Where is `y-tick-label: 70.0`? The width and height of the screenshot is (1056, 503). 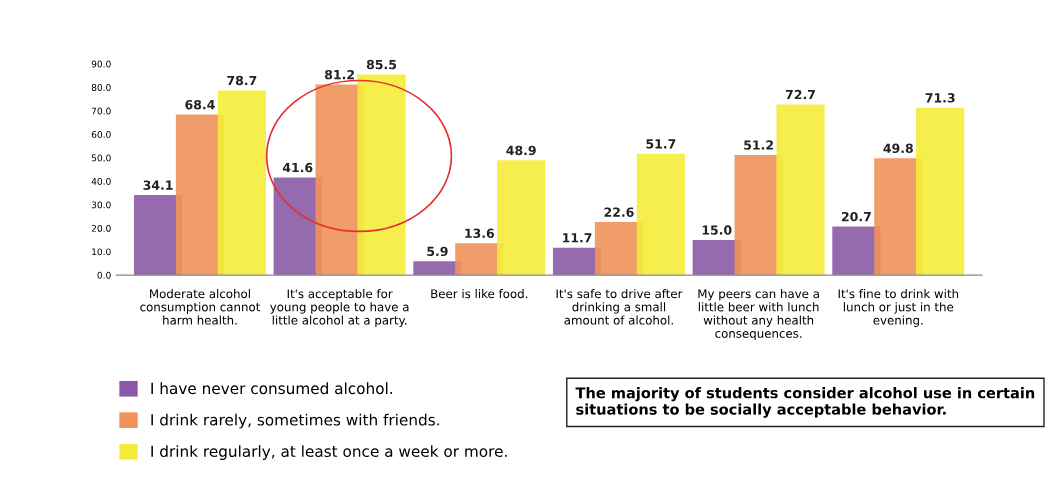
y-tick-label: 70.0 is located at coordinates (101, 111).